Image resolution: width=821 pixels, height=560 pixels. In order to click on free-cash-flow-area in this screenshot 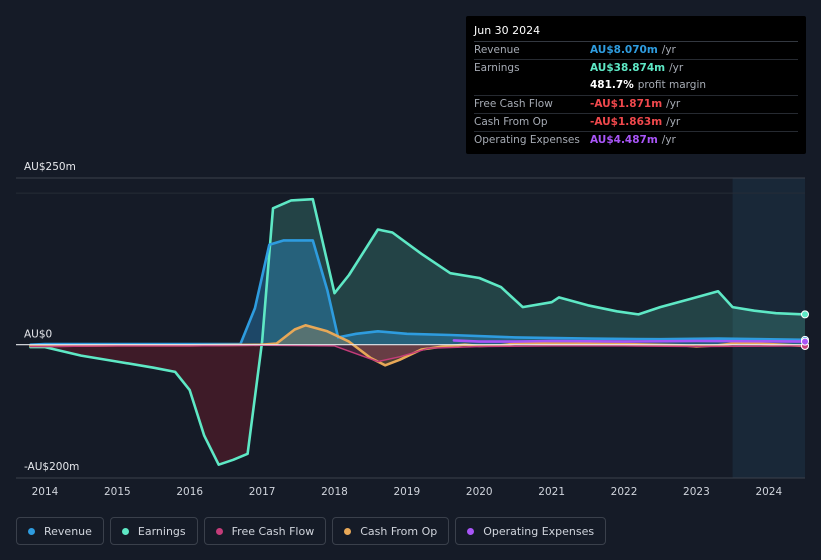, I will do `click(417, 353)`.